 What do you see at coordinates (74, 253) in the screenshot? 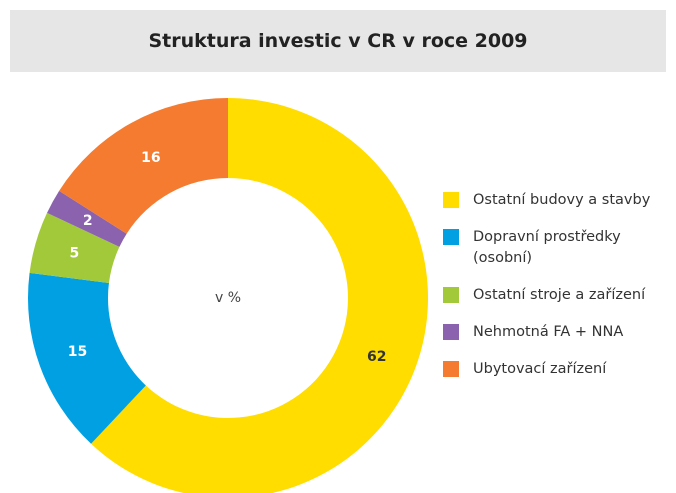
I see `data-label: 5` at bounding box center [74, 253].